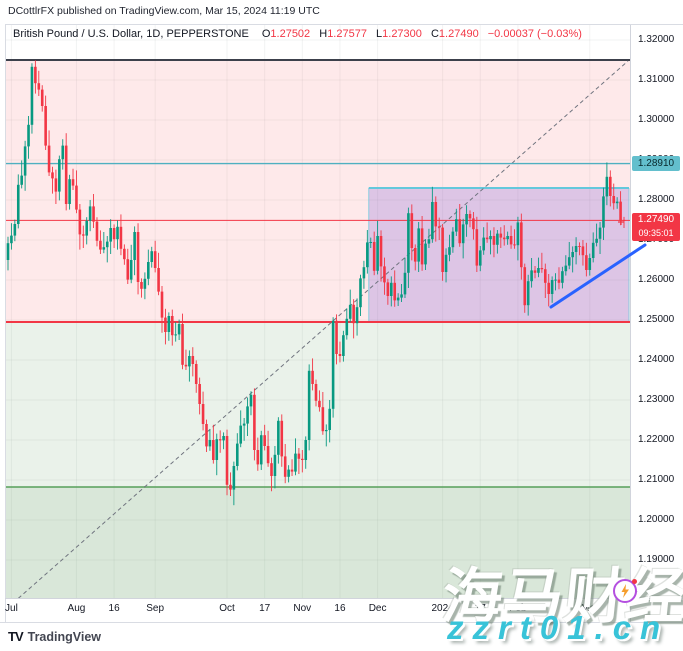 The image size is (683, 651). What do you see at coordinates (11, 608) in the screenshot?
I see `time-tick-label: Jul` at bounding box center [11, 608].